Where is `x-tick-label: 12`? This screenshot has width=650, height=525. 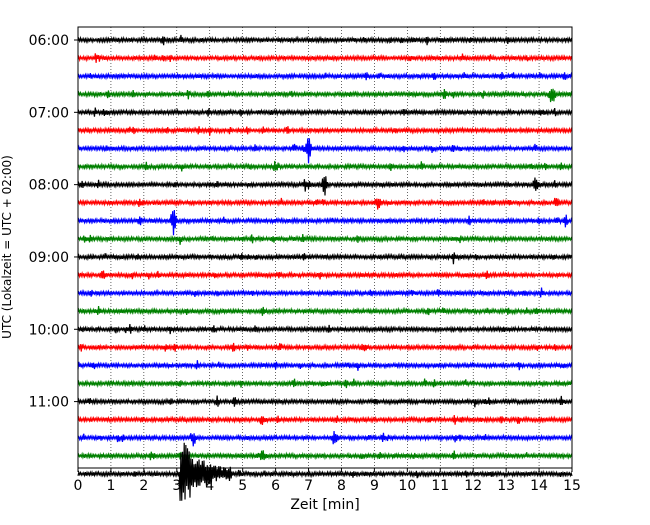 x-tick-label: 12 is located at coordinates (473, 486).